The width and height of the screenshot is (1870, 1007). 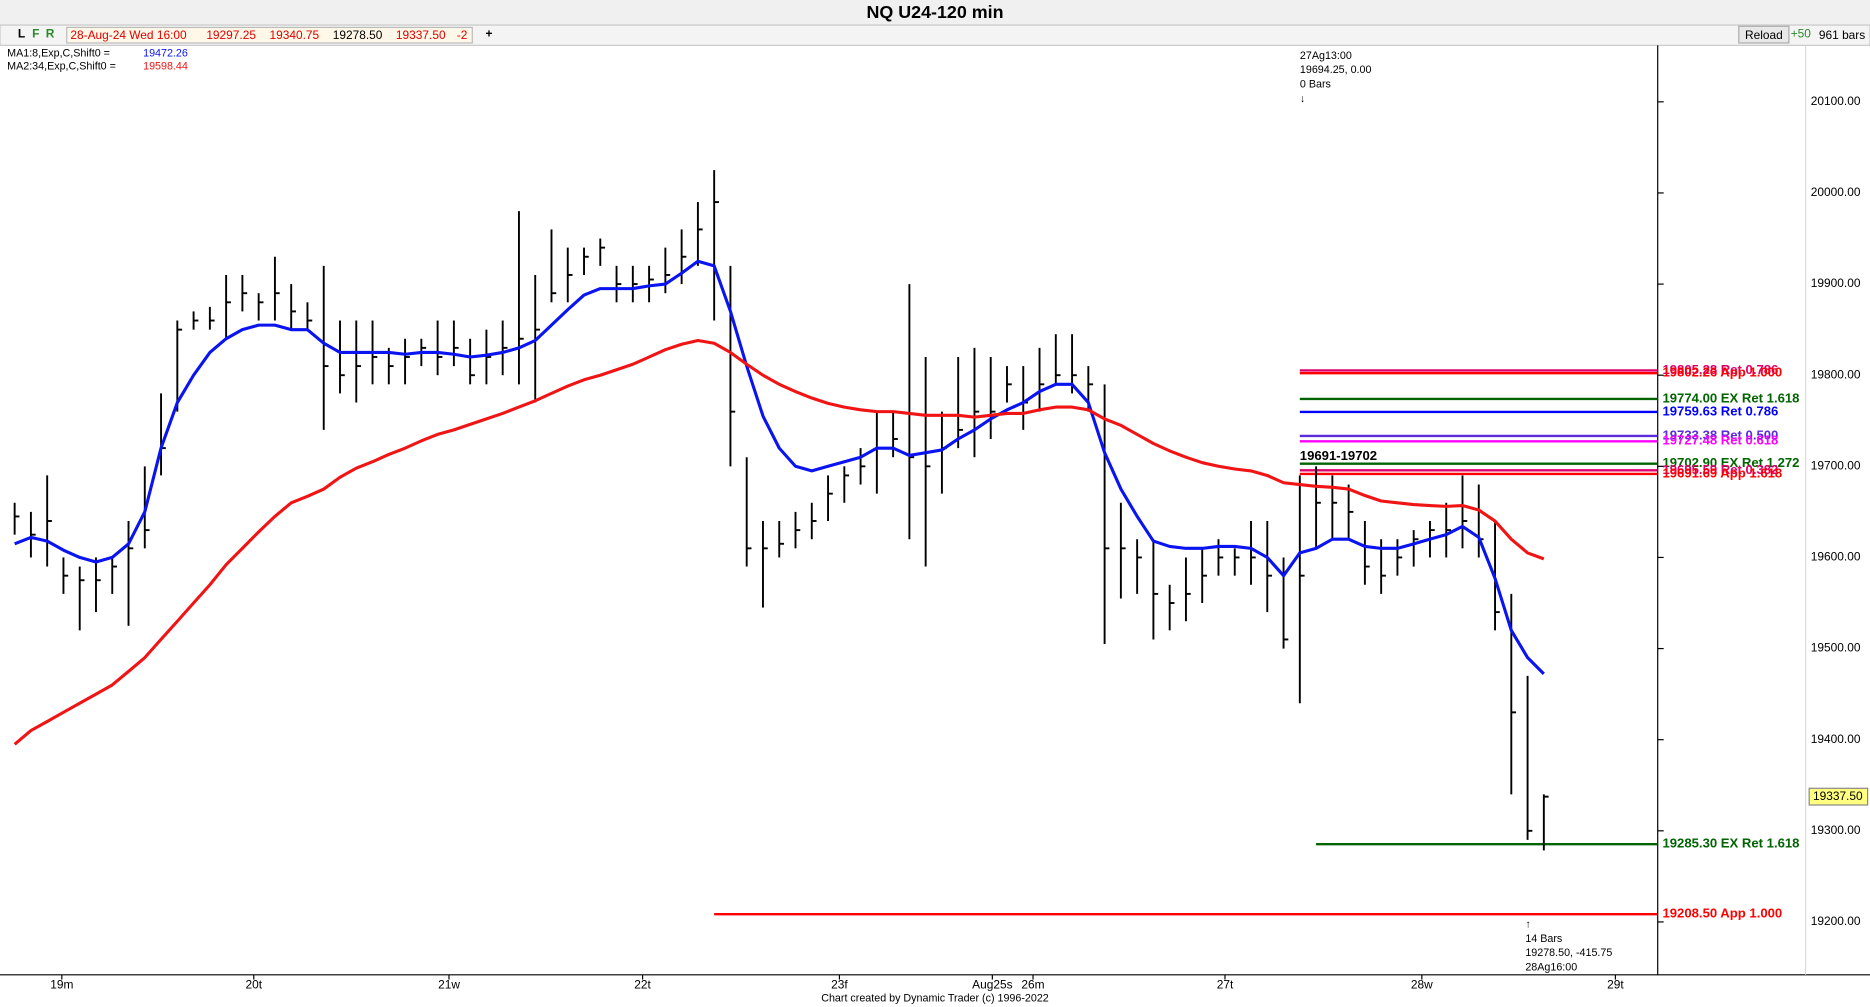 What do you see at coordinates (1836, 465) in the screenshot?
I see `y-tick-label: 19700.00` at bounding box center [1836, 465].